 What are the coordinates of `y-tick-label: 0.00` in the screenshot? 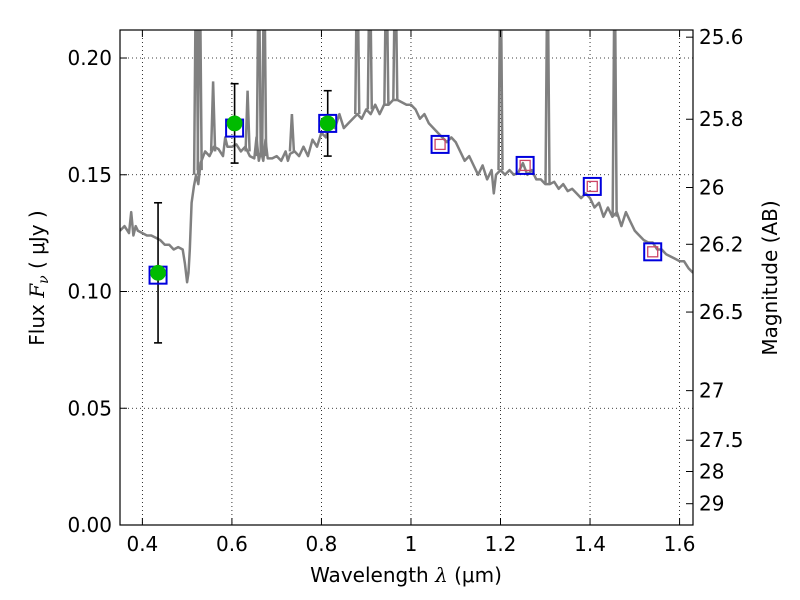 It's located at (89, 525).